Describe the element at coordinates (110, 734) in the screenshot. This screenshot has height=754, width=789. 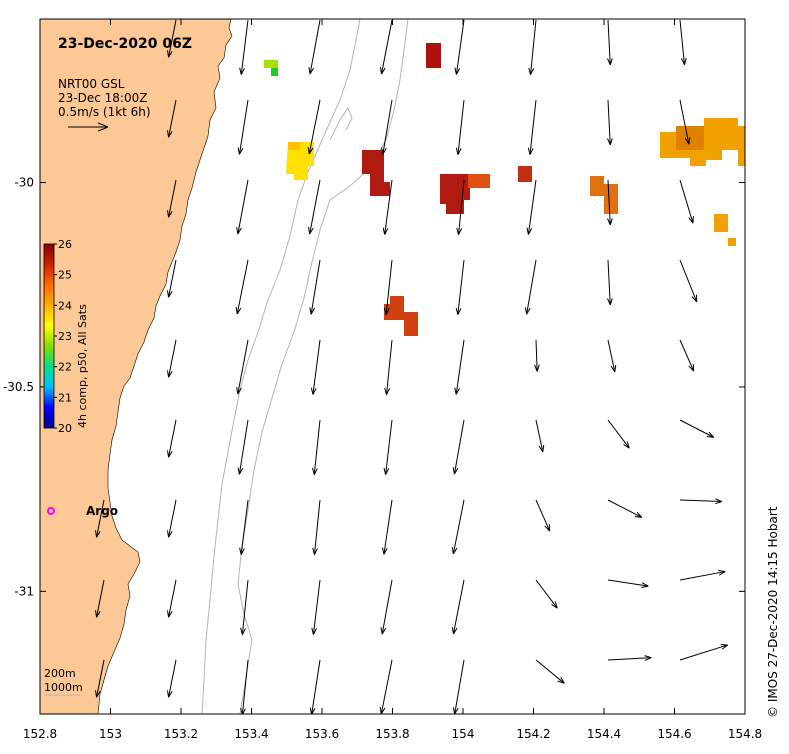
I see `x-tick-label: 153` at that location.